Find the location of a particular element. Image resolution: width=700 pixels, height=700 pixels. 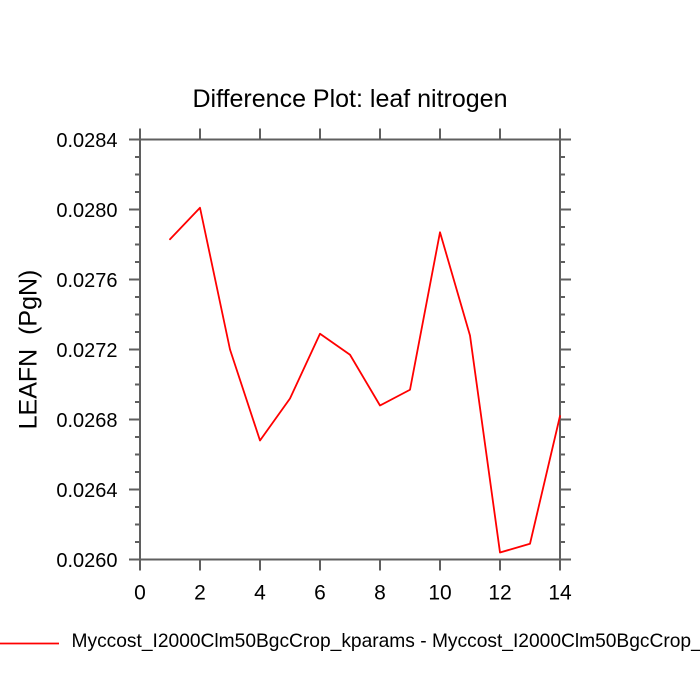

x-axis-tick-label: 12 is located at coordinates (499, 593).